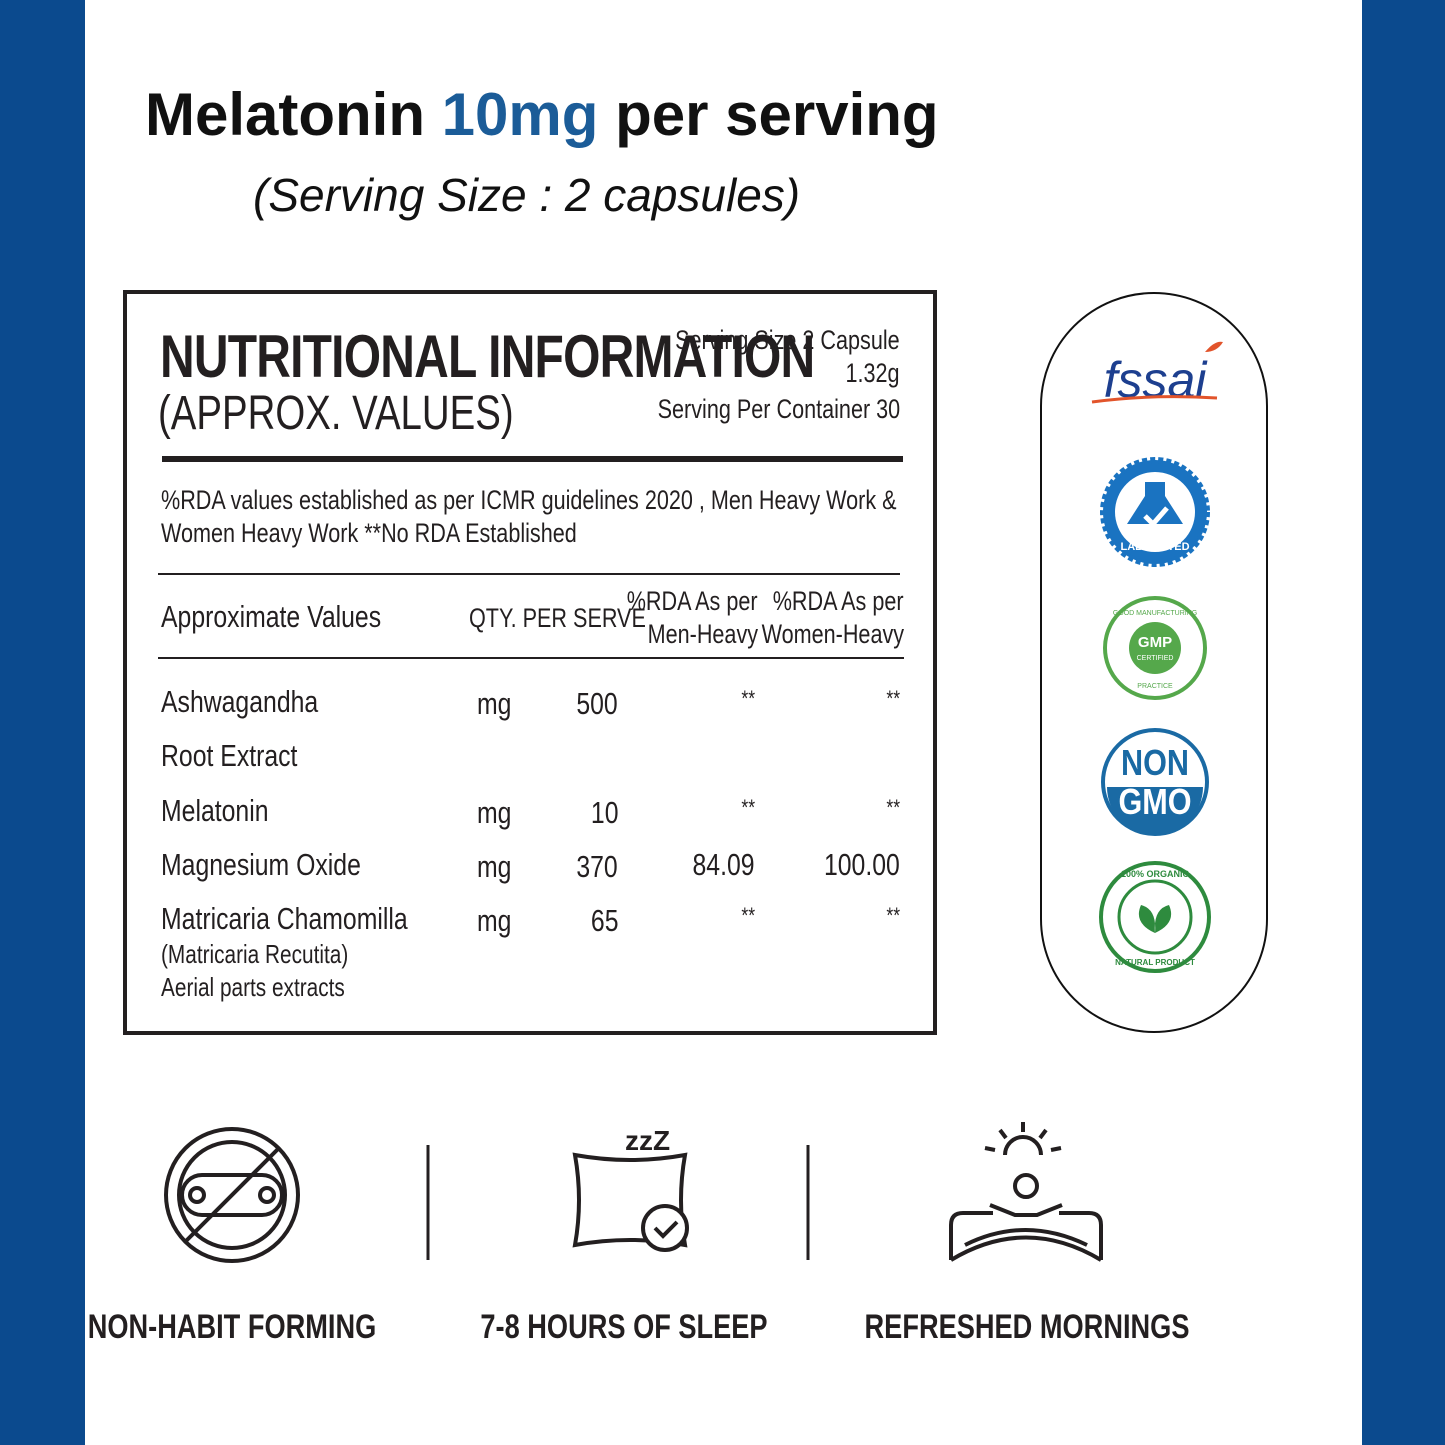  What do you see at coordinates (557, 618) in the screenshot?
I see `column-header: QTY. PER SERVE` at bounding box center [557, 618].